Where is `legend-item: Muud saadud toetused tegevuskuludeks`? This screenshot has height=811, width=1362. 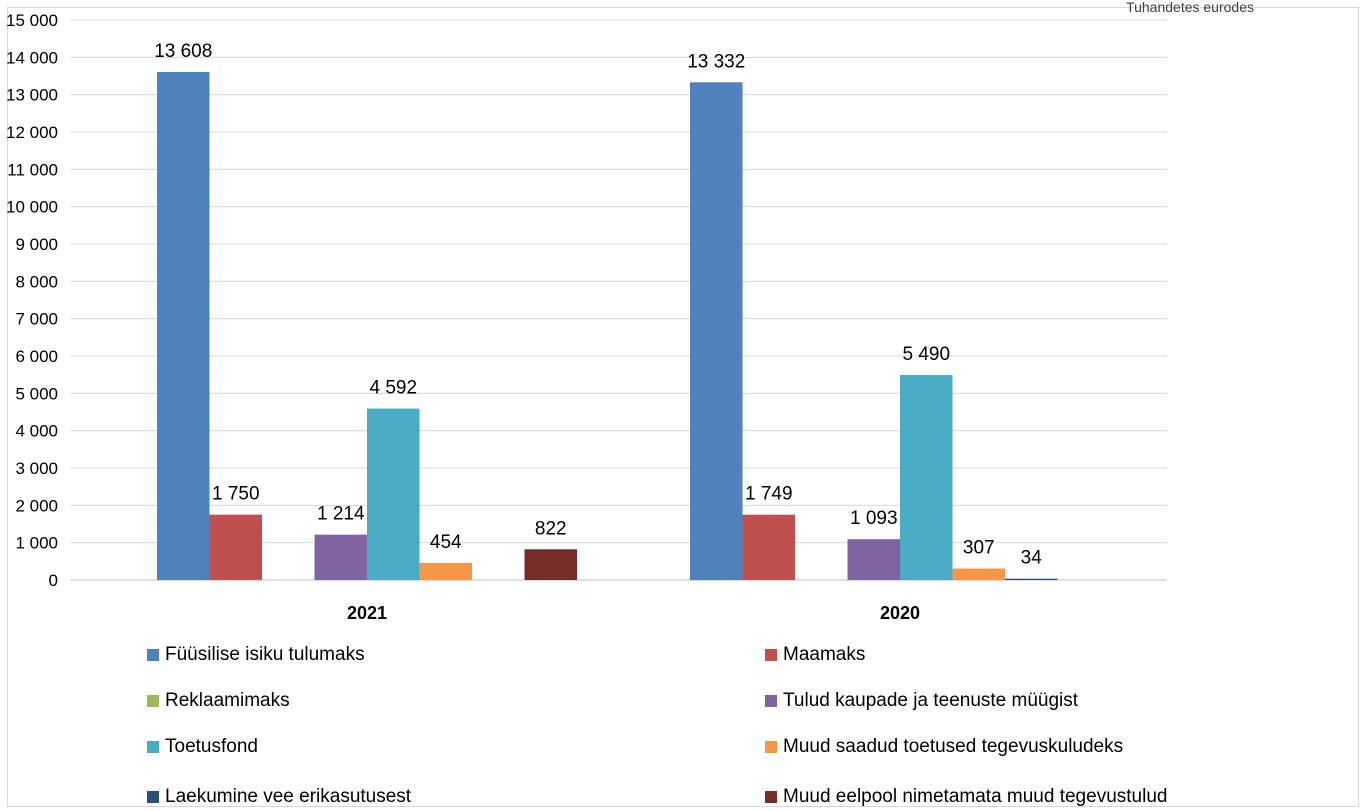
legend-item: Muud saadud toetused tegevuskuludeks is located at coordinates (944, 747).